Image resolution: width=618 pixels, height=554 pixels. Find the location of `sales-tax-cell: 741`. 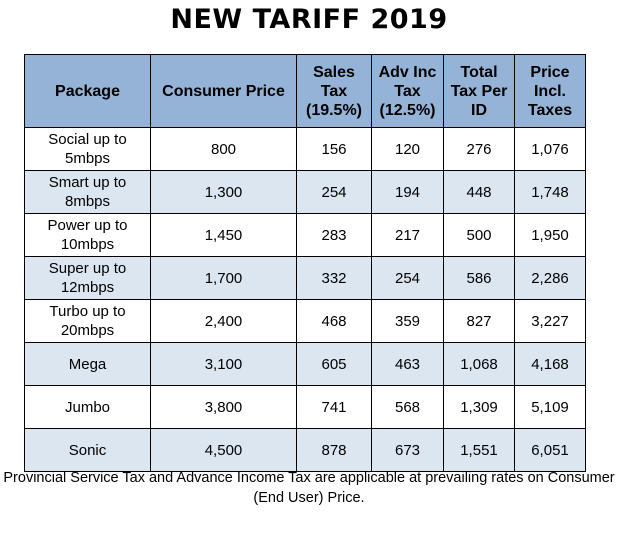

sales-tax-cell: 741 is located at coordinates (334, 407).